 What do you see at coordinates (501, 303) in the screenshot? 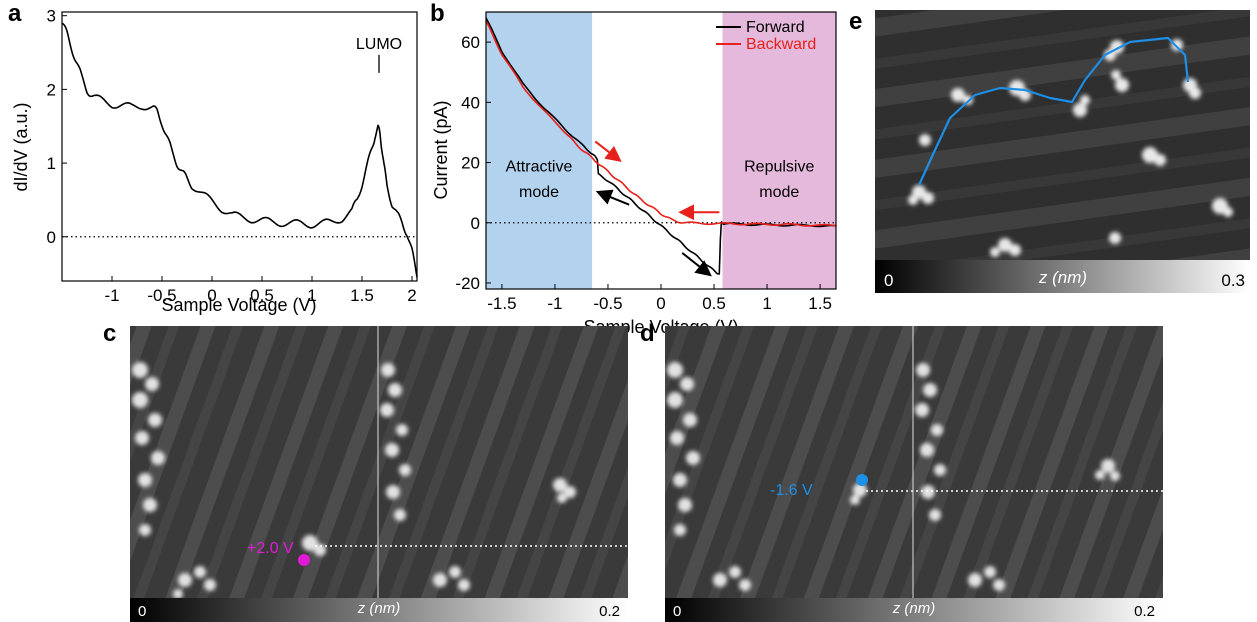
I see `xtick-label: -1.5` at bounding box center [501, 303].